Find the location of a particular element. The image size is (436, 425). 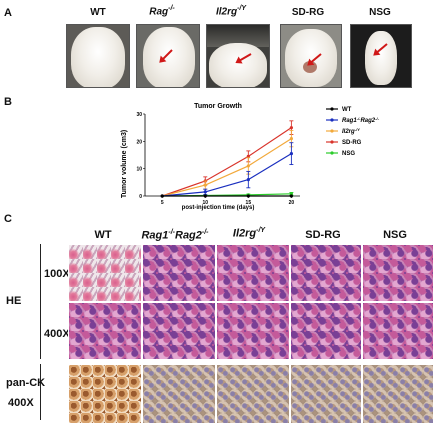

photo-label-il2rg: Il2rg-/Y is located at coordinates (231, 11).